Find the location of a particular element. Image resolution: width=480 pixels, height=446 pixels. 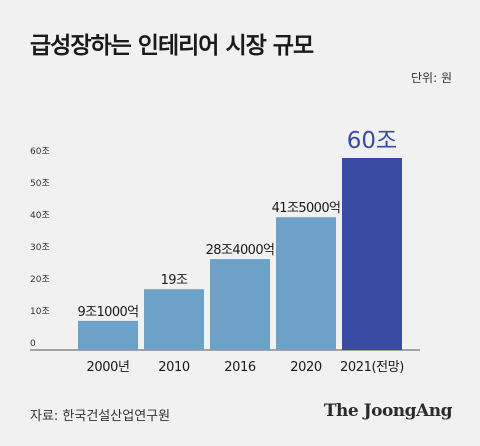

source-note: 자료: 한국건설산업연구원 is located at coordinates (100, 416).